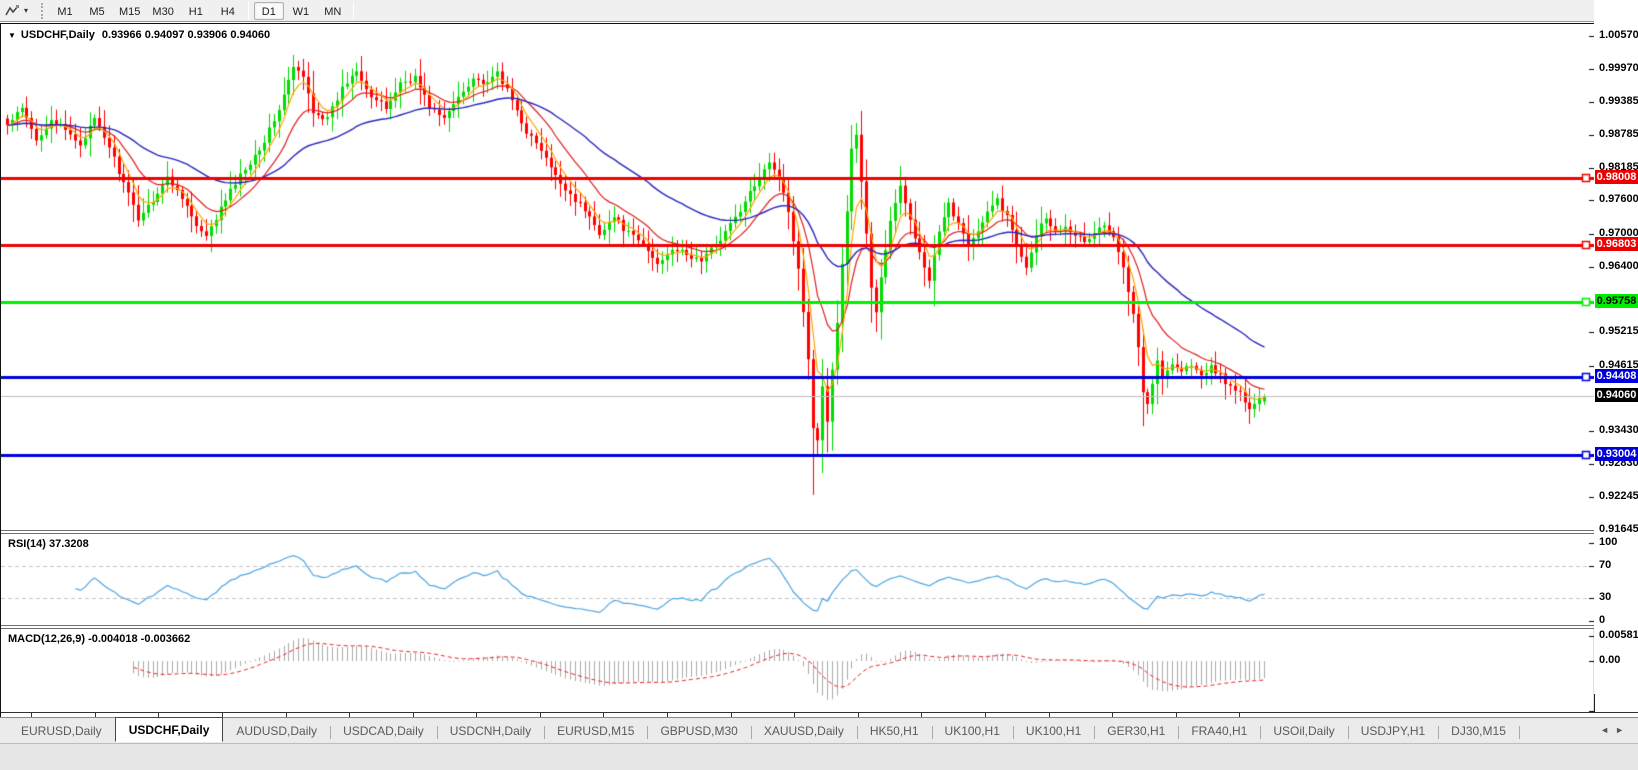 This screenshot has width=1638, height=770. I want to click on chart-tab-usoil-daily: USOil,Daily, so click(1304, 731).